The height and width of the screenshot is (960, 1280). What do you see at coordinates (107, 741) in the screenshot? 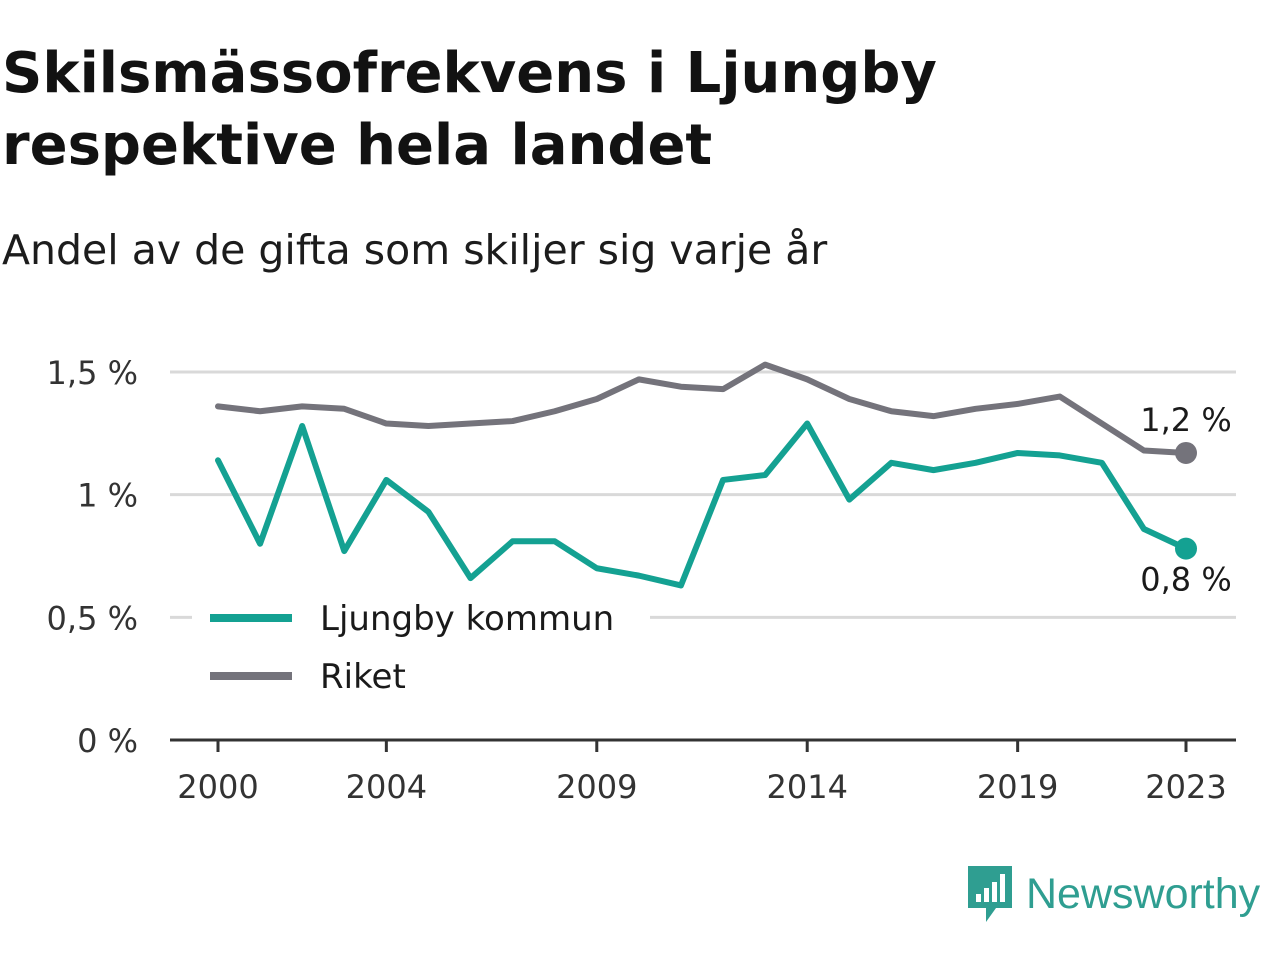
I see `y-tick-label: 0 %` at bounding box center [107, 741].